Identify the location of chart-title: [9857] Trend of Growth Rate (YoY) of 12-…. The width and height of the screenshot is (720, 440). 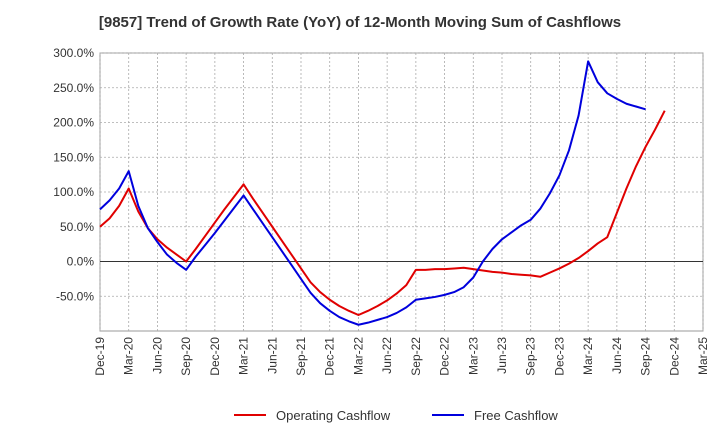
(360, 22).